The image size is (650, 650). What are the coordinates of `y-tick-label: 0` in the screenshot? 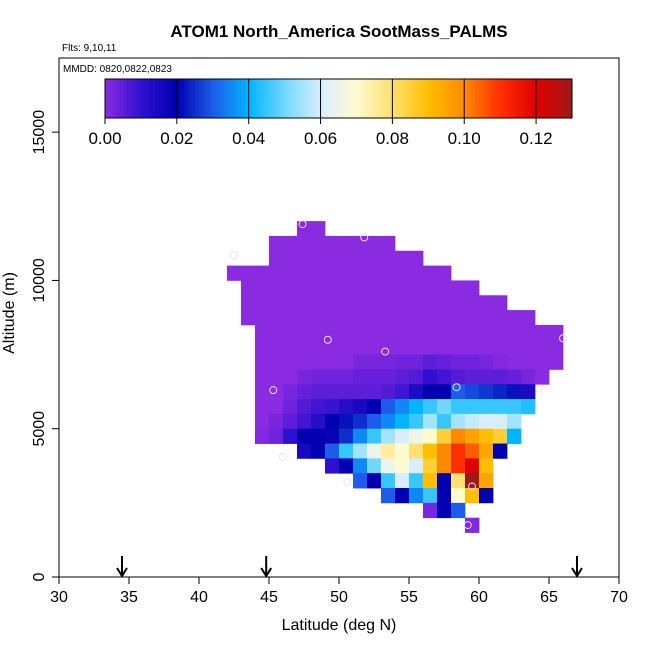 It's located at (39, 576).